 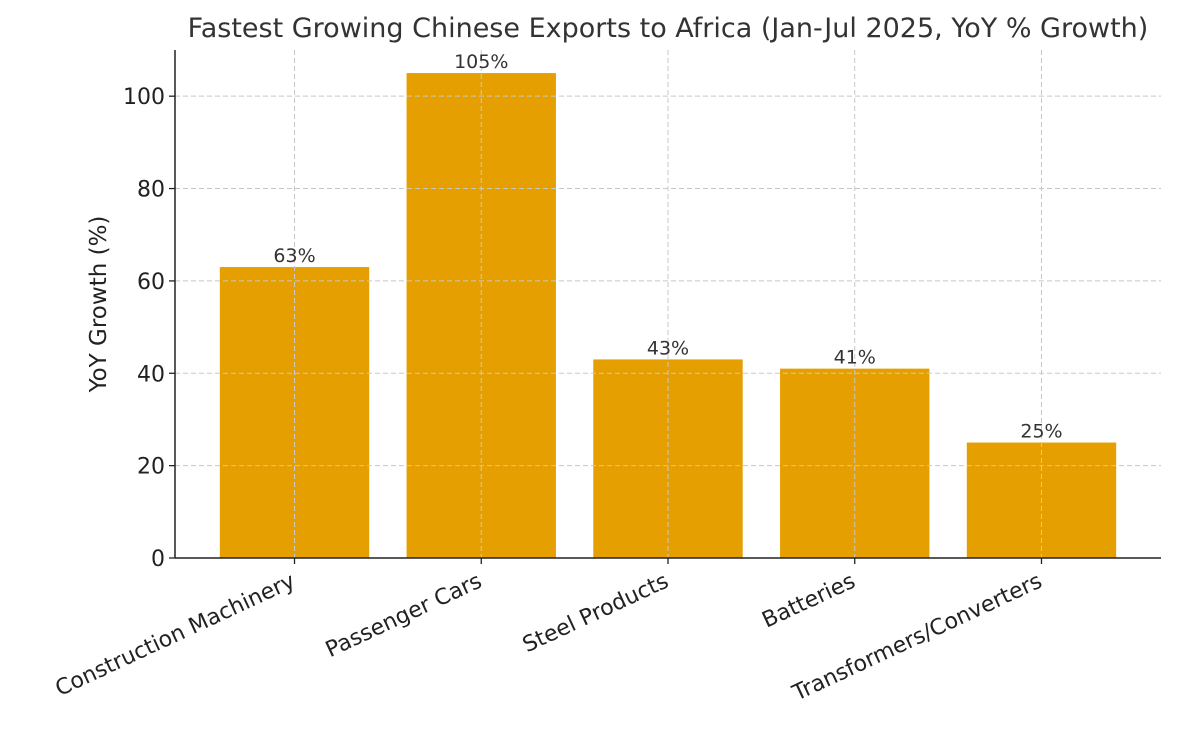 What do you see at coordinates (596, 613) in the screenshot?
I see `x-tick-label: Steel Products` at bounding box center [596, 613].